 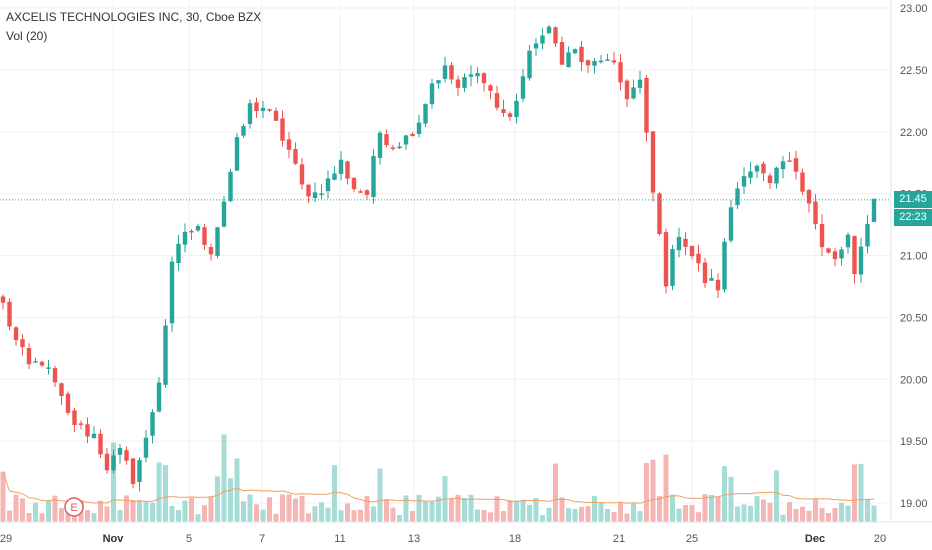 I want to click on symbol-title: AXCELIS TECHNOLOGIES INC, 30, Cboe BZX, so click(x=134, y=17).